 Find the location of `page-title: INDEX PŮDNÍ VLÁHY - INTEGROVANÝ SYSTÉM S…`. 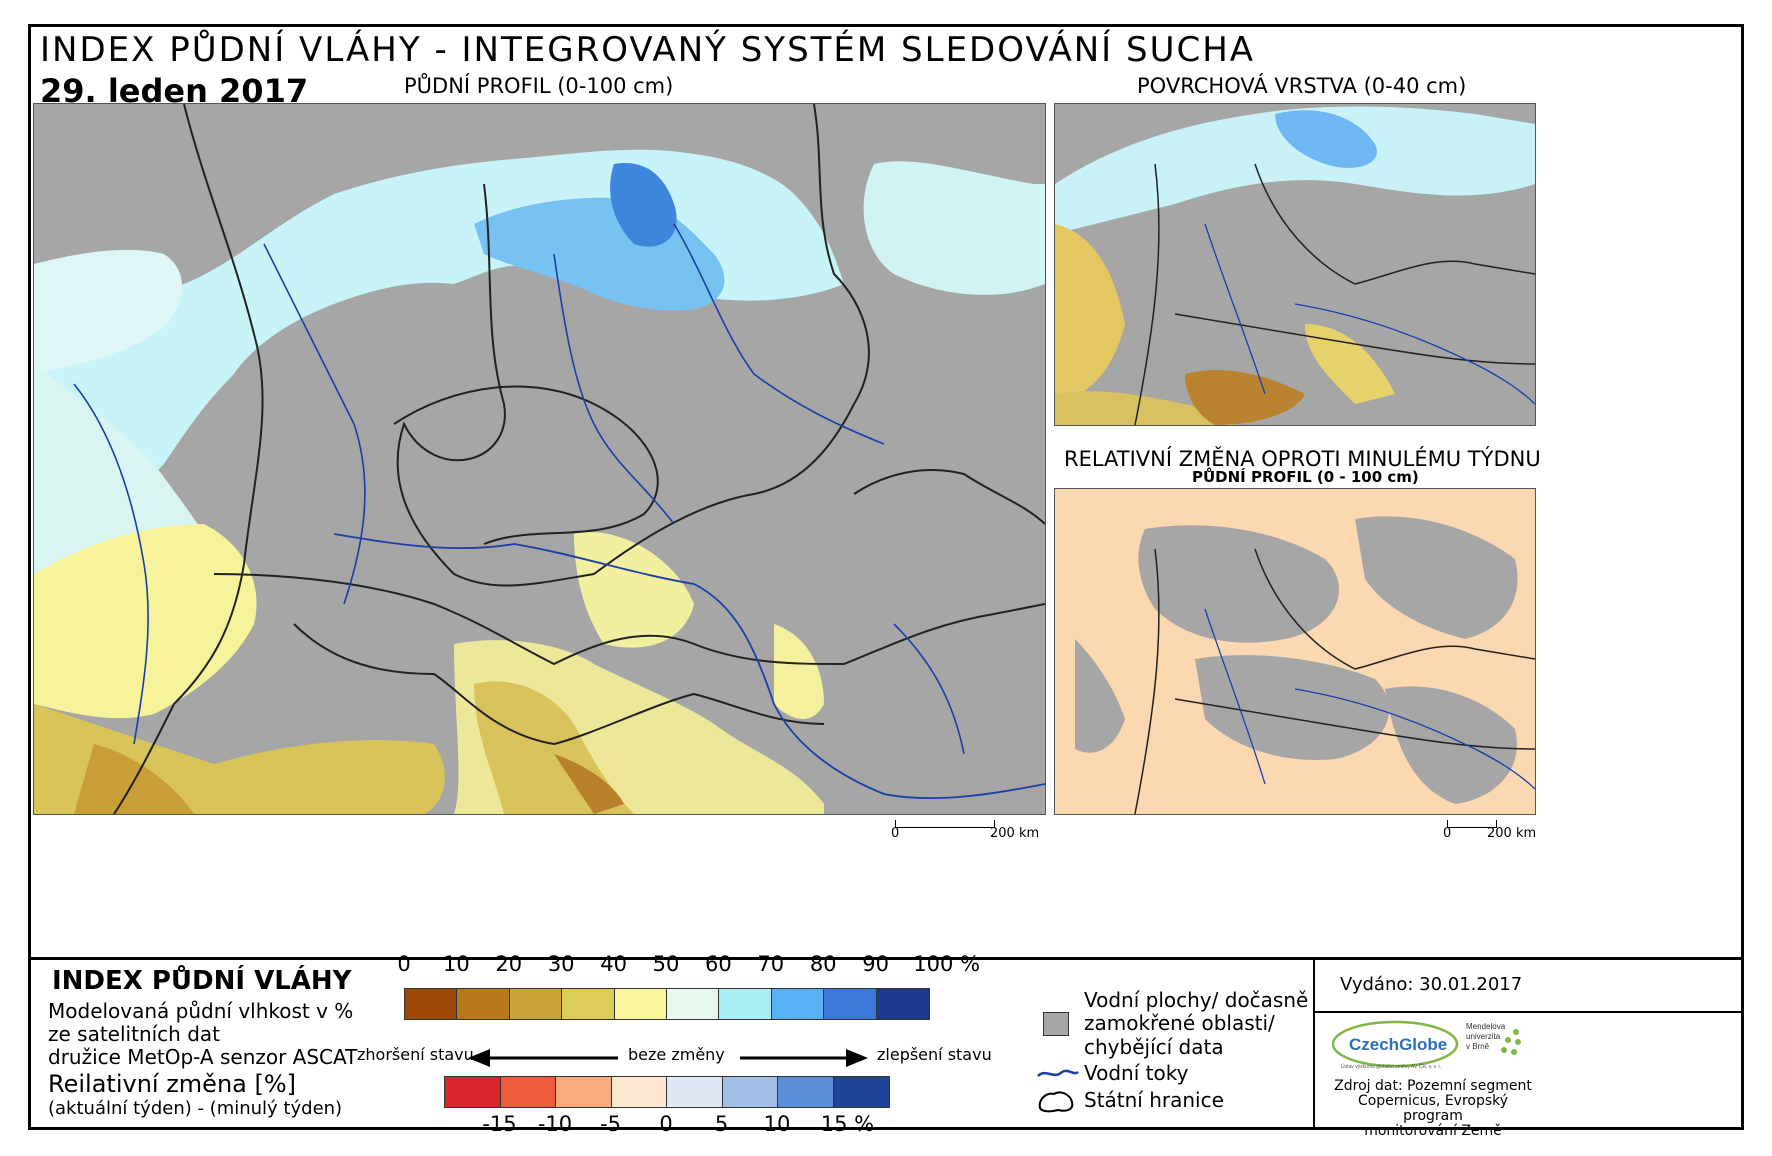

page-title: INDEX PŮDNÍ VLÁHY - INTEGROVANÝ SYSTÉM S… is located at coordinates (648, 50).